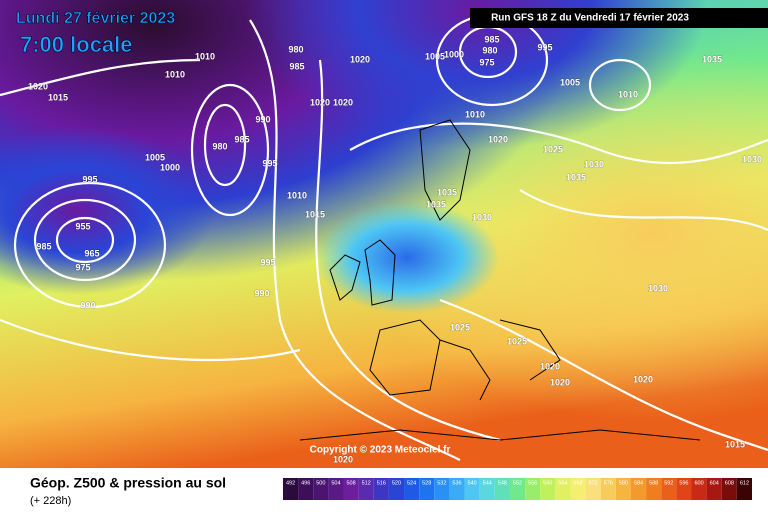 The width and height of the screenshot is (768, 512). What do you see at coordinates (91, 253) in the screenshot?
I see `isobar-label: 965` at bounding box center [91, 253].